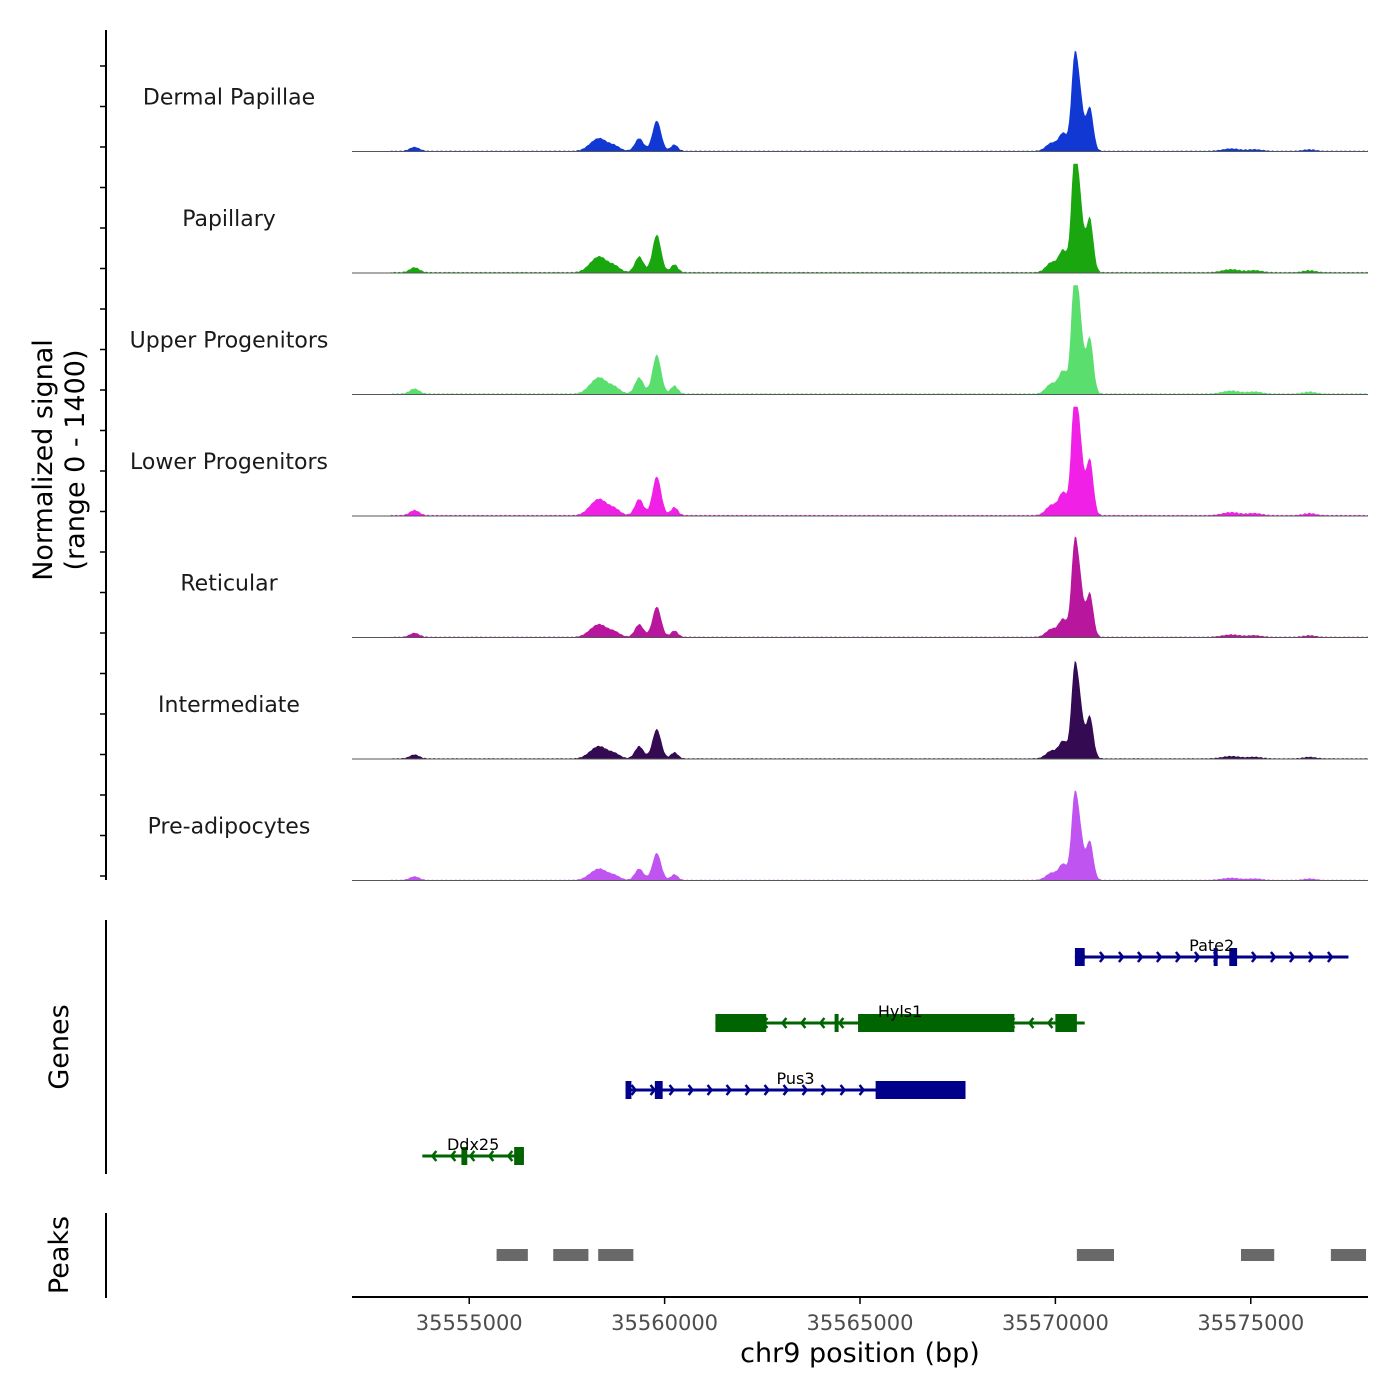  What do you see at coordinates (664, 1323) in the screenshot?
I see `x-tick-label: 35560000` at bounding box center [664, 1323].